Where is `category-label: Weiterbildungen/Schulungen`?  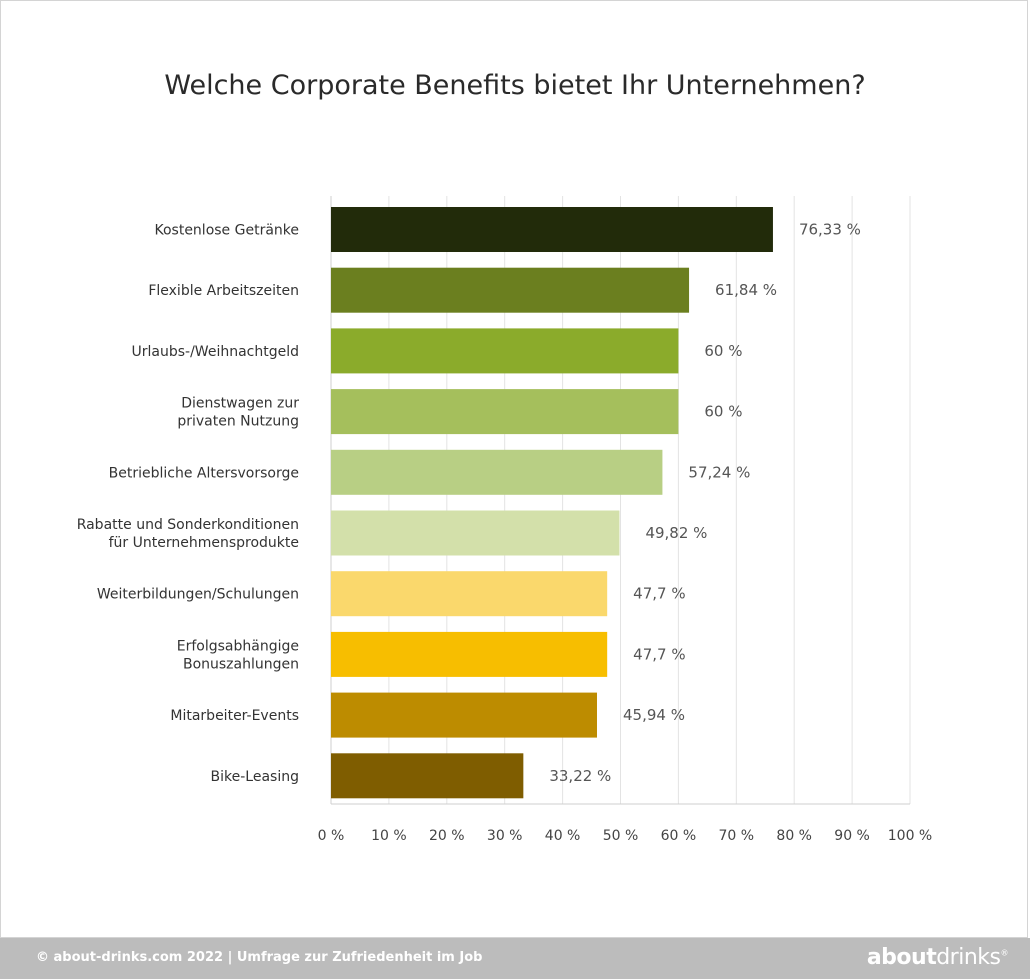 category-label: Weiterbildungen/Schulungen is located at coordinates (198, 595).